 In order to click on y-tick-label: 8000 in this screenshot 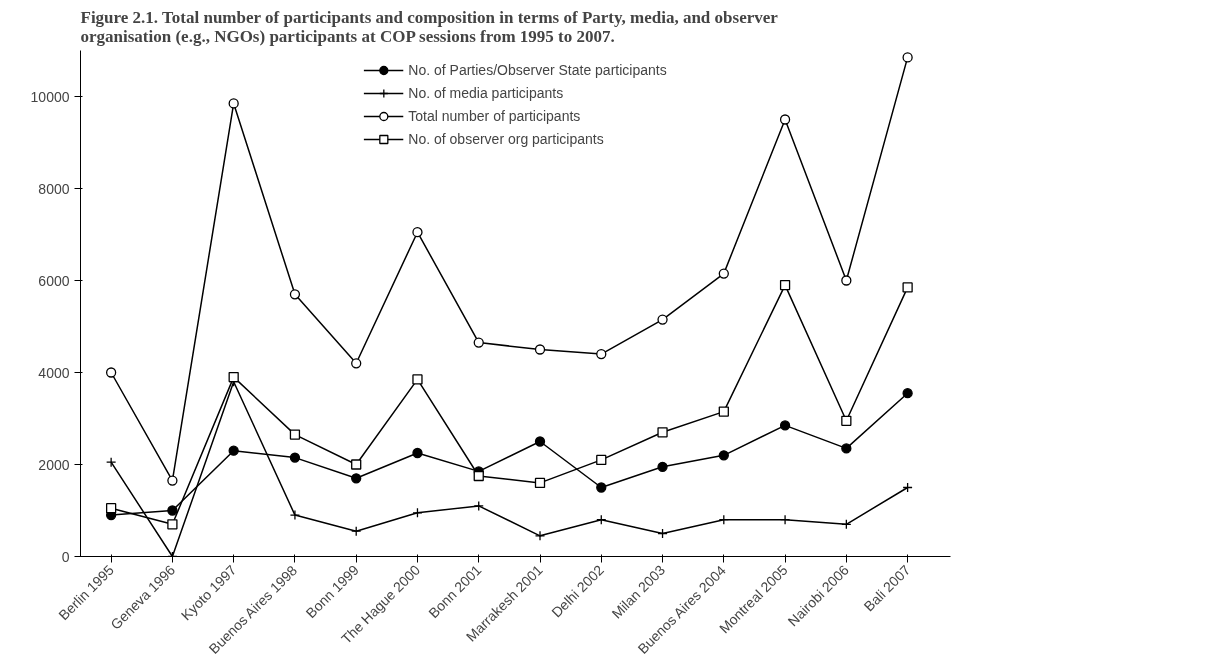, I will do `click(54, 188)`.